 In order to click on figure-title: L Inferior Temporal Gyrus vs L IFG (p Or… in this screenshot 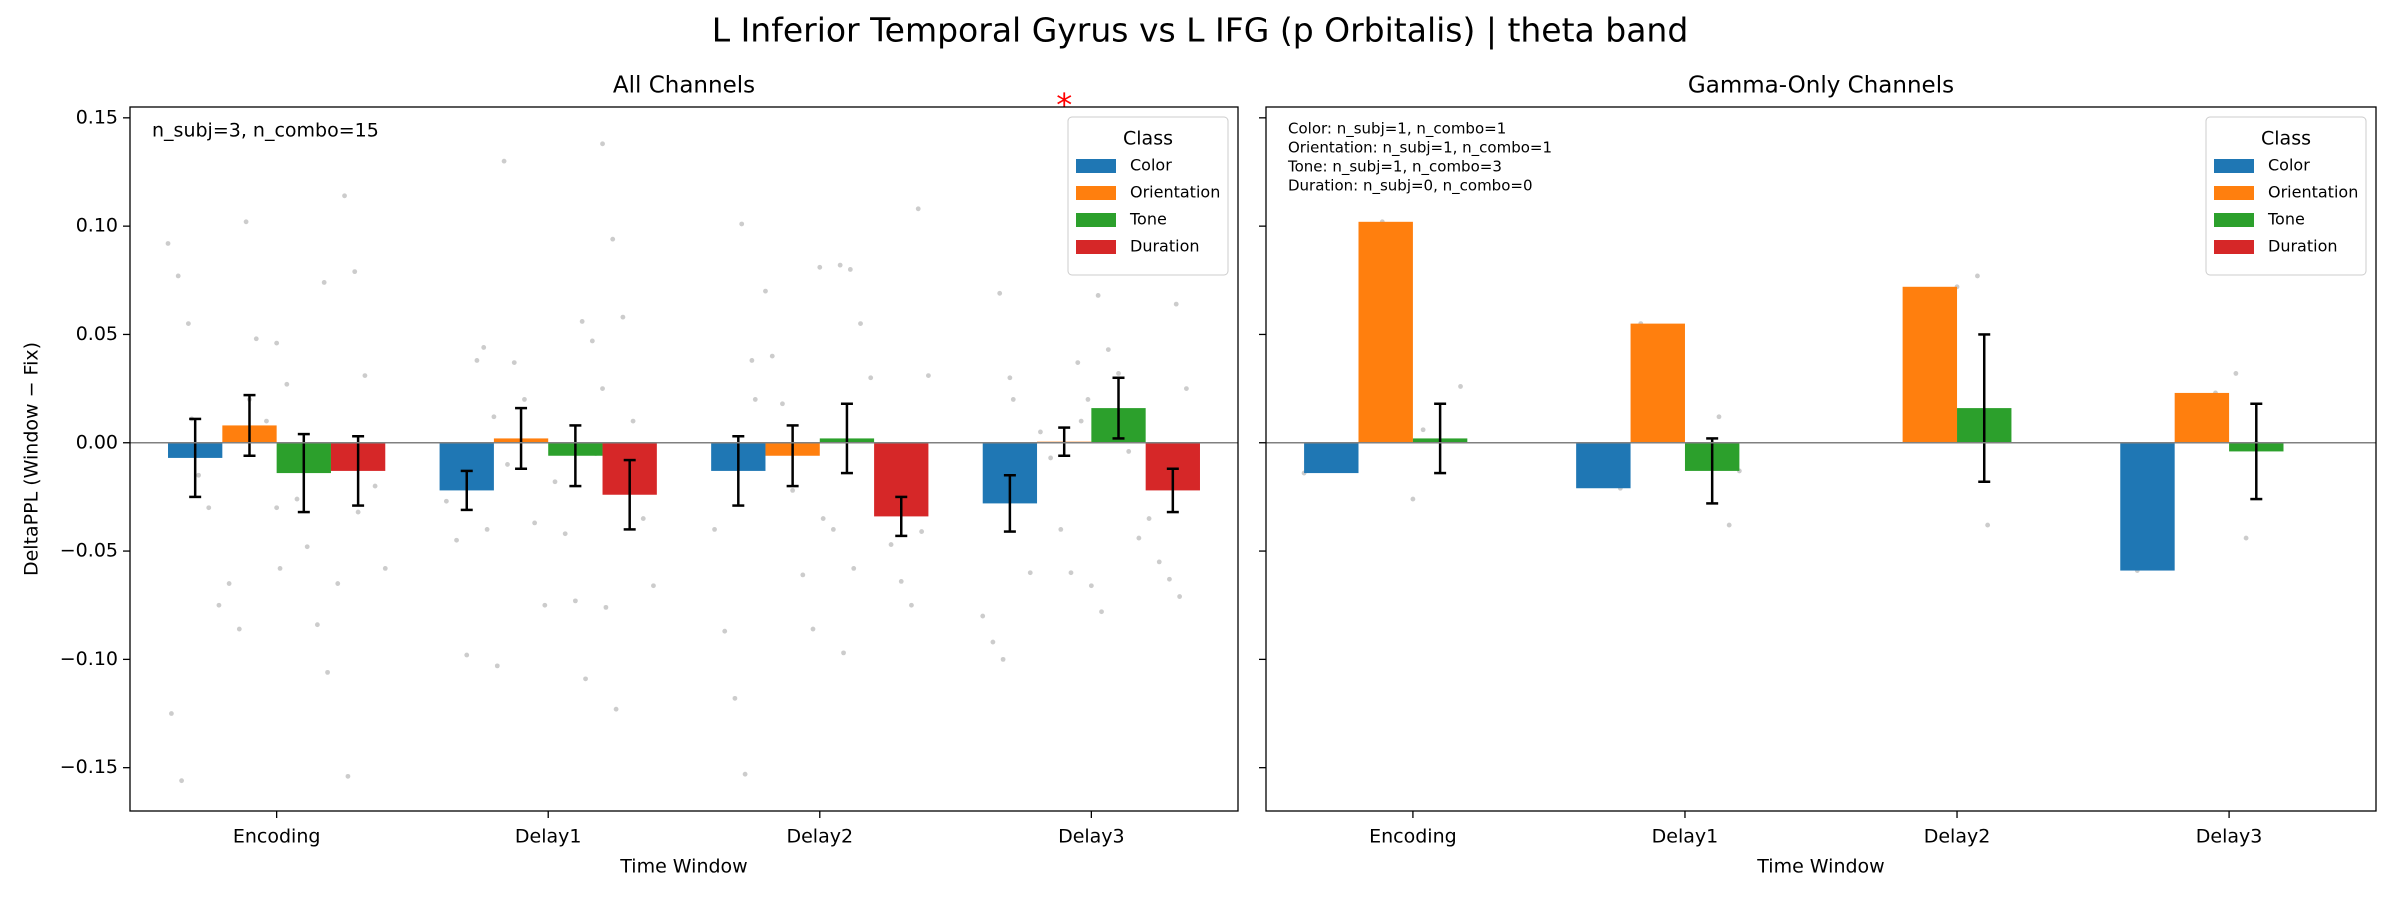, I will do `click(1200, 30)`.